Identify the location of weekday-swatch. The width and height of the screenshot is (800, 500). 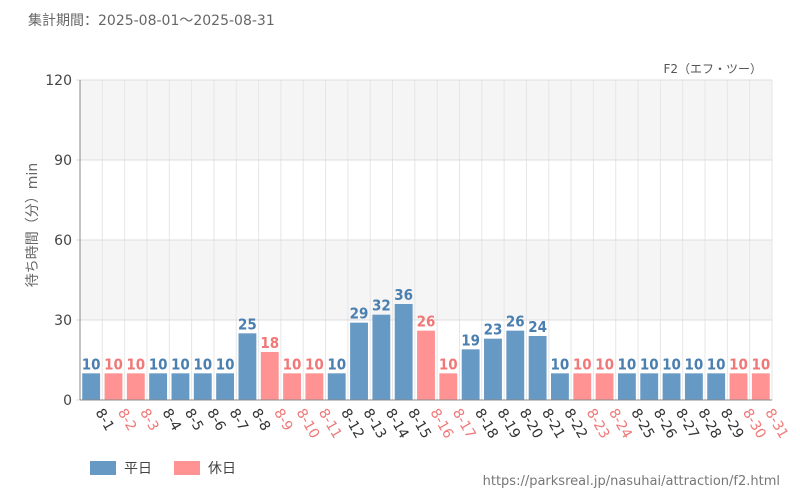
(103, 468).